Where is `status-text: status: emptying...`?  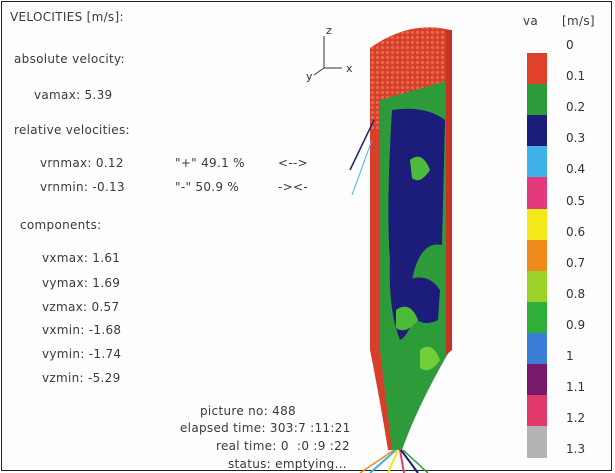 status-text: status: emptying... is located at coordinates (287, 464).